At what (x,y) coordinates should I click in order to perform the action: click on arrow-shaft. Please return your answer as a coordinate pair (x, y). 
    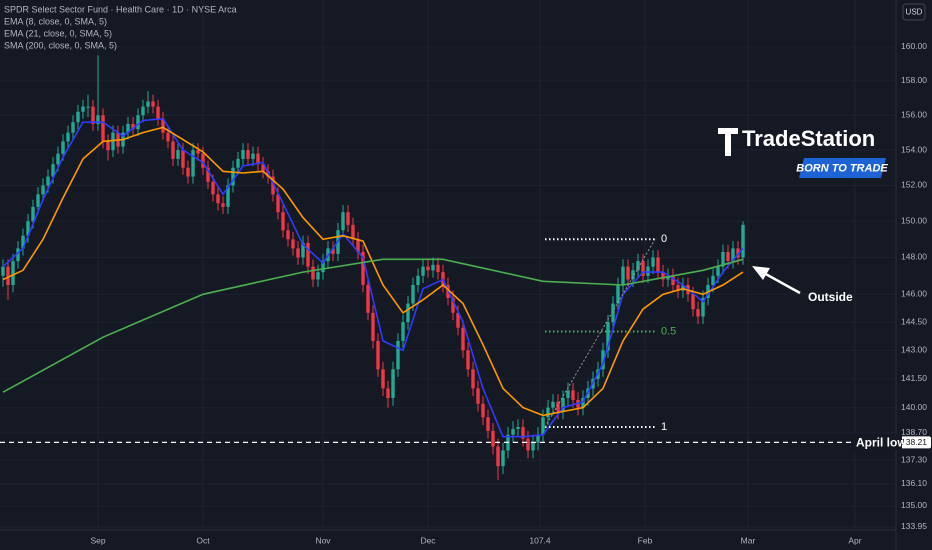
    Looking at the image, I should click on (781, 282).